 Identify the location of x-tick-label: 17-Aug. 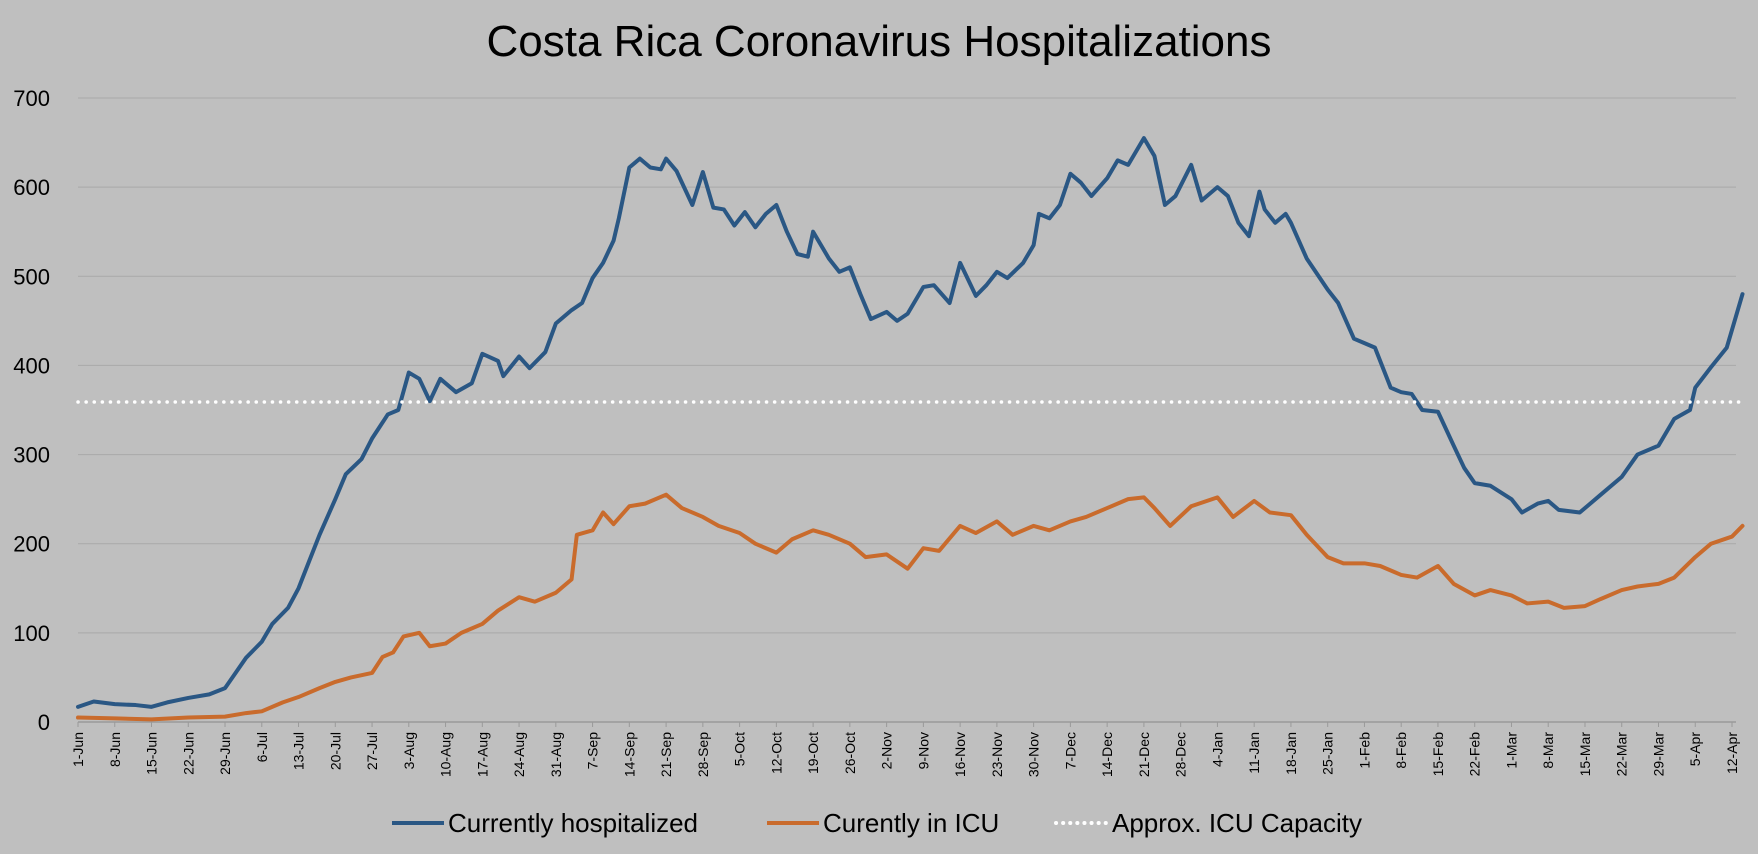
(482, 754).